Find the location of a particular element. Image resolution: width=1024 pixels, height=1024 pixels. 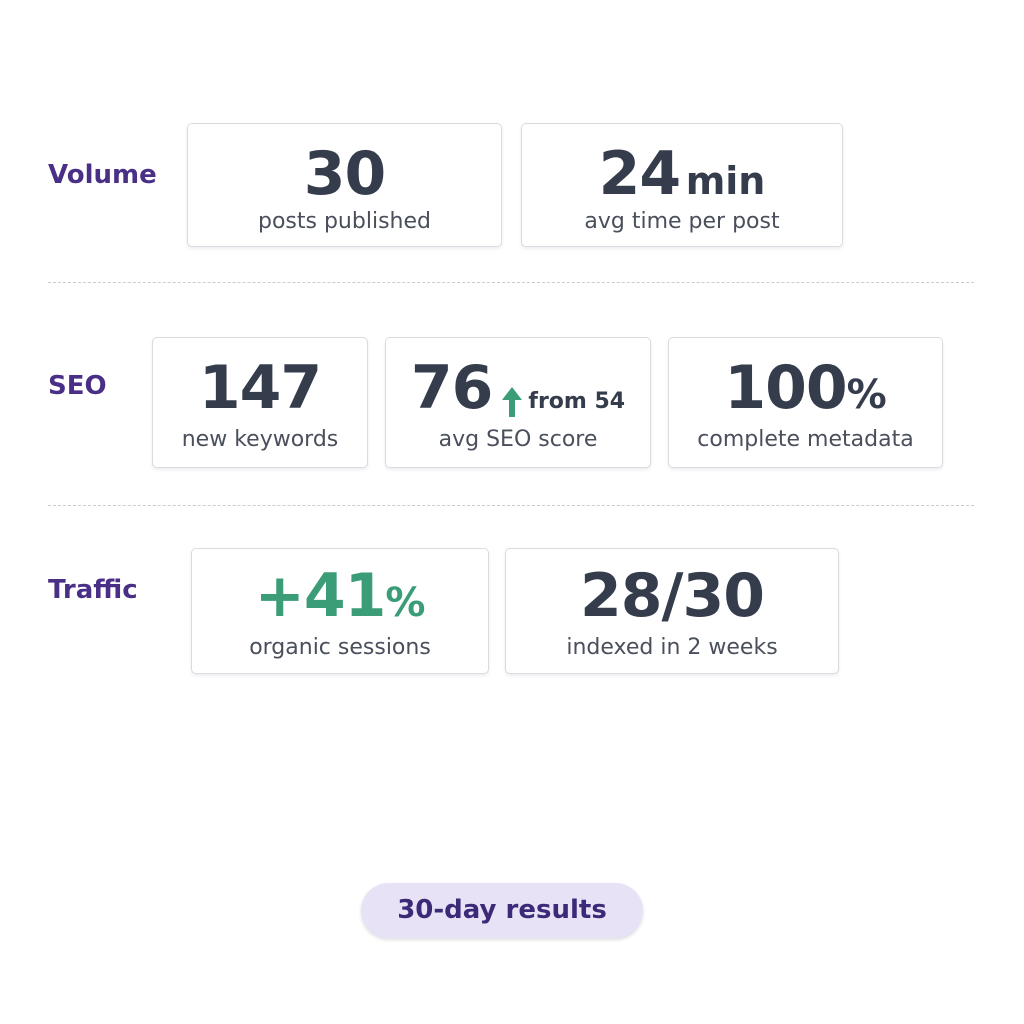

metric-from-text: from 54 is located at coordinates (577, 401).